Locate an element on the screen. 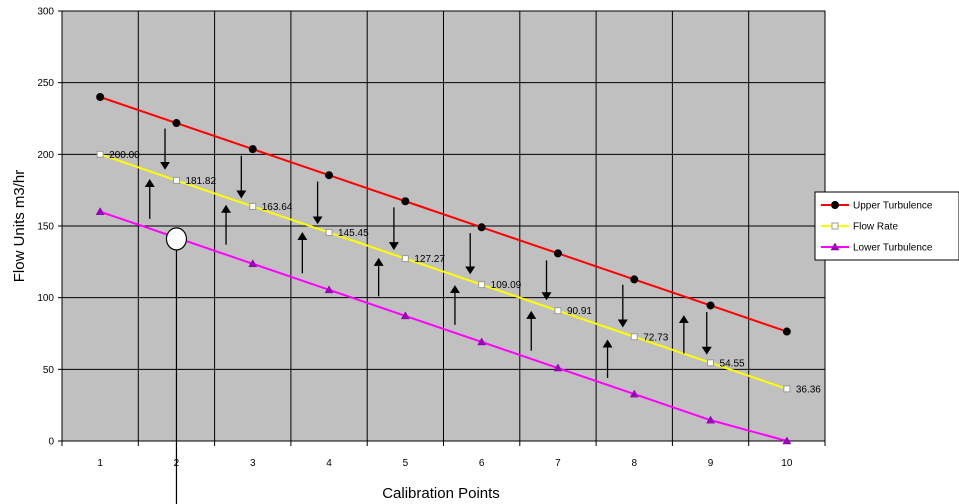 Image resolution: width=959 pixels, height=504 pixels. x-tick-label: 10 is located at coordinates (787, 463).